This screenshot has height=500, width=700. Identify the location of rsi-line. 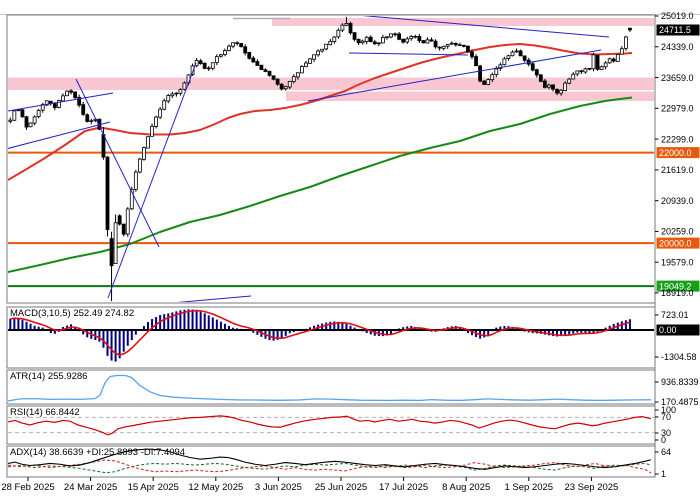
(330, 425).